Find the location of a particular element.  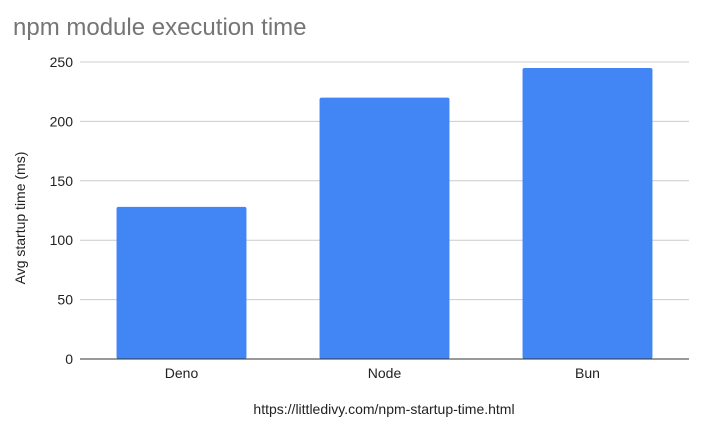

x-axis-tick-labels: Deno Node Bun is located at coordinates (382, 373).